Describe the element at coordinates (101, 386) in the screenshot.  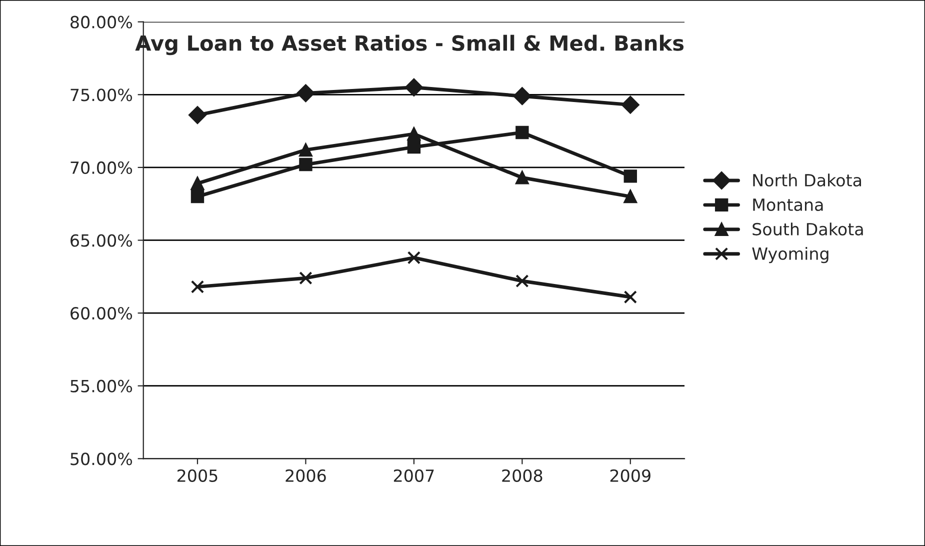
I see `y-tick-label: 55.00%` at that location.